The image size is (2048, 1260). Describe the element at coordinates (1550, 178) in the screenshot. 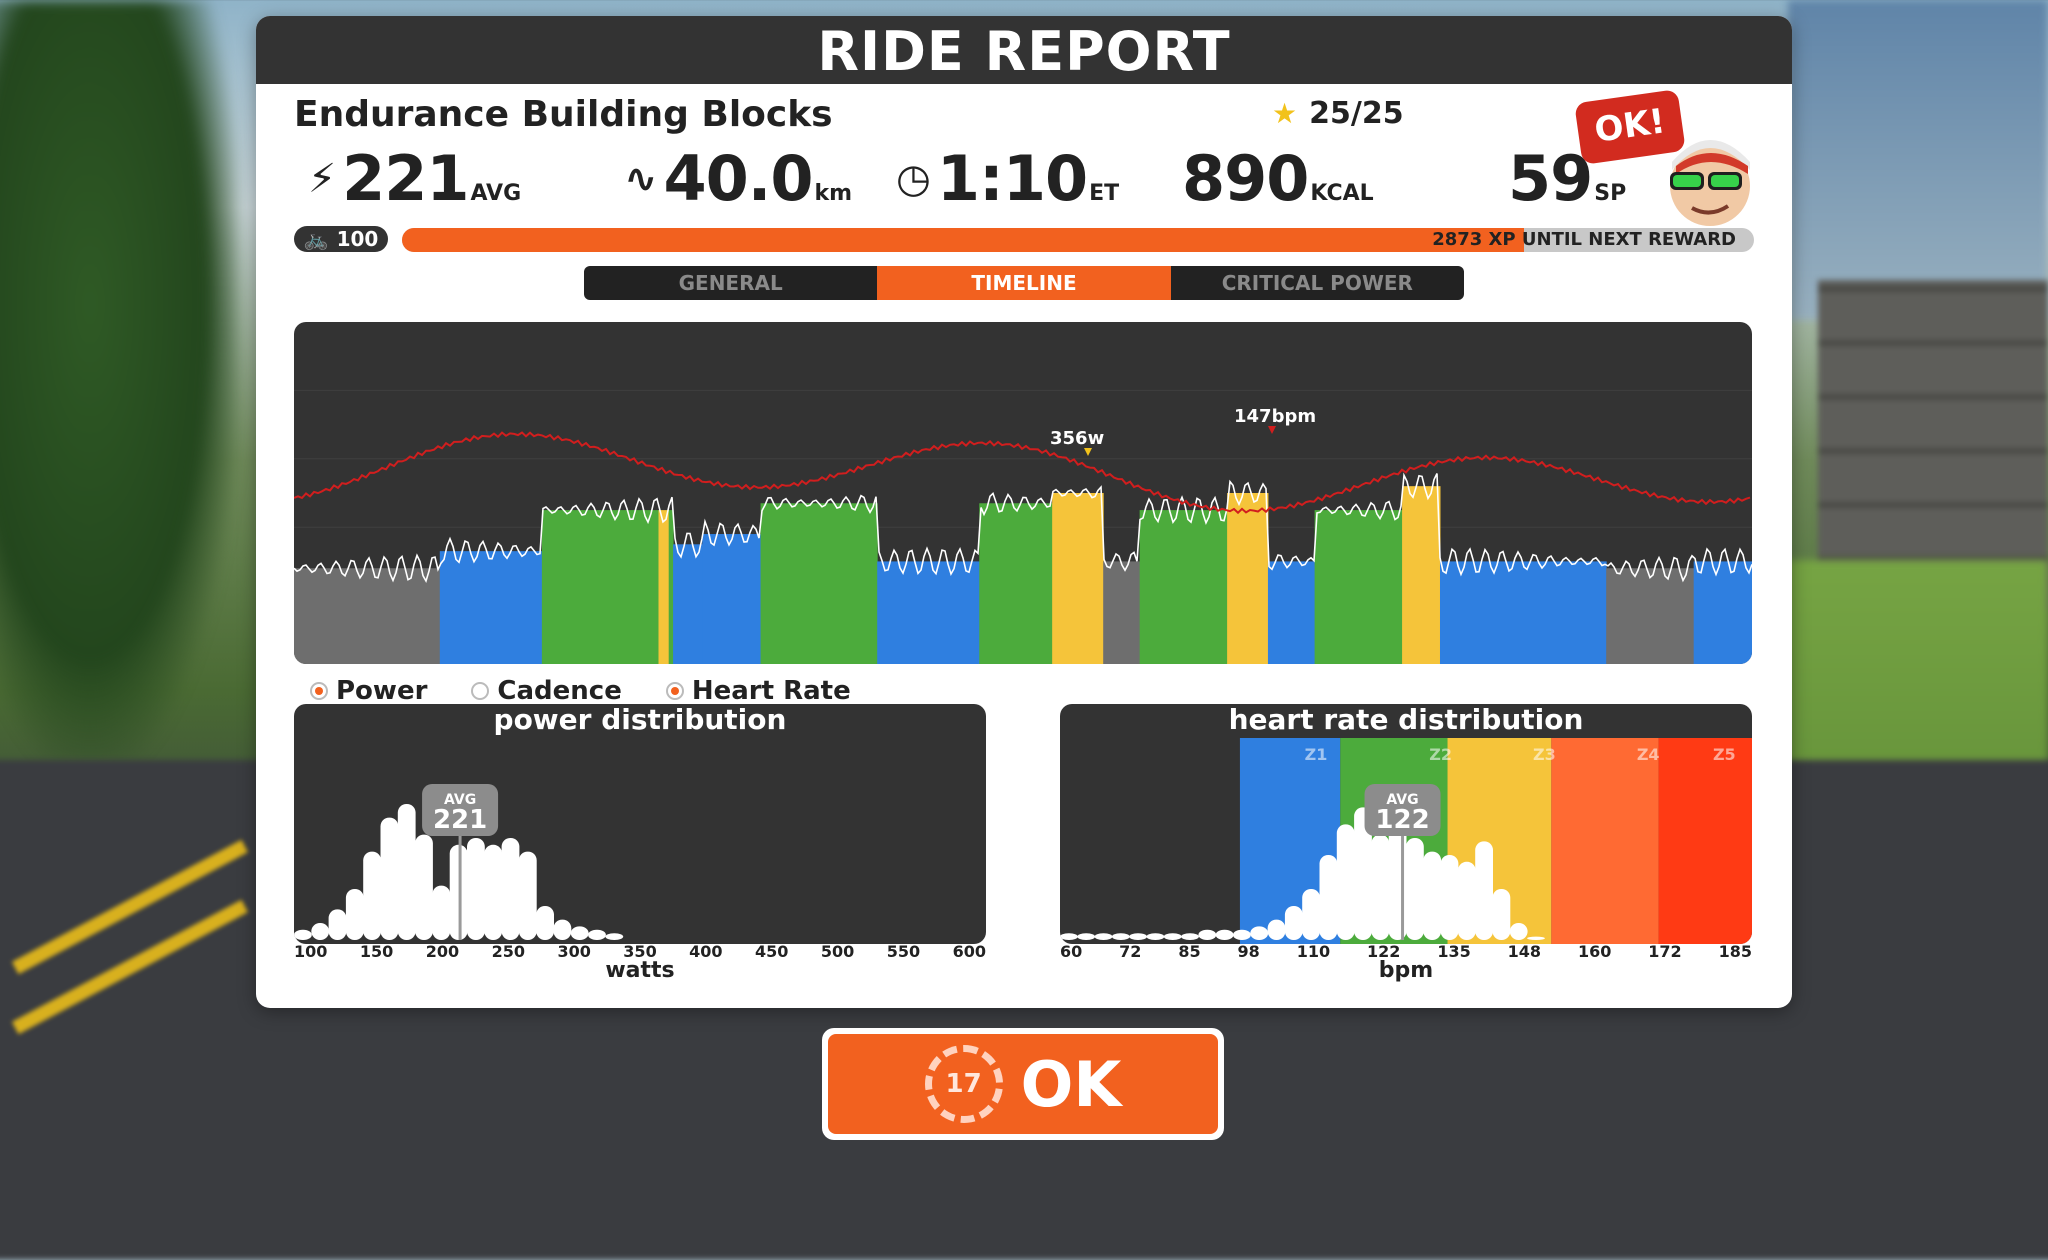

I see `sp-value: 59` at that location.